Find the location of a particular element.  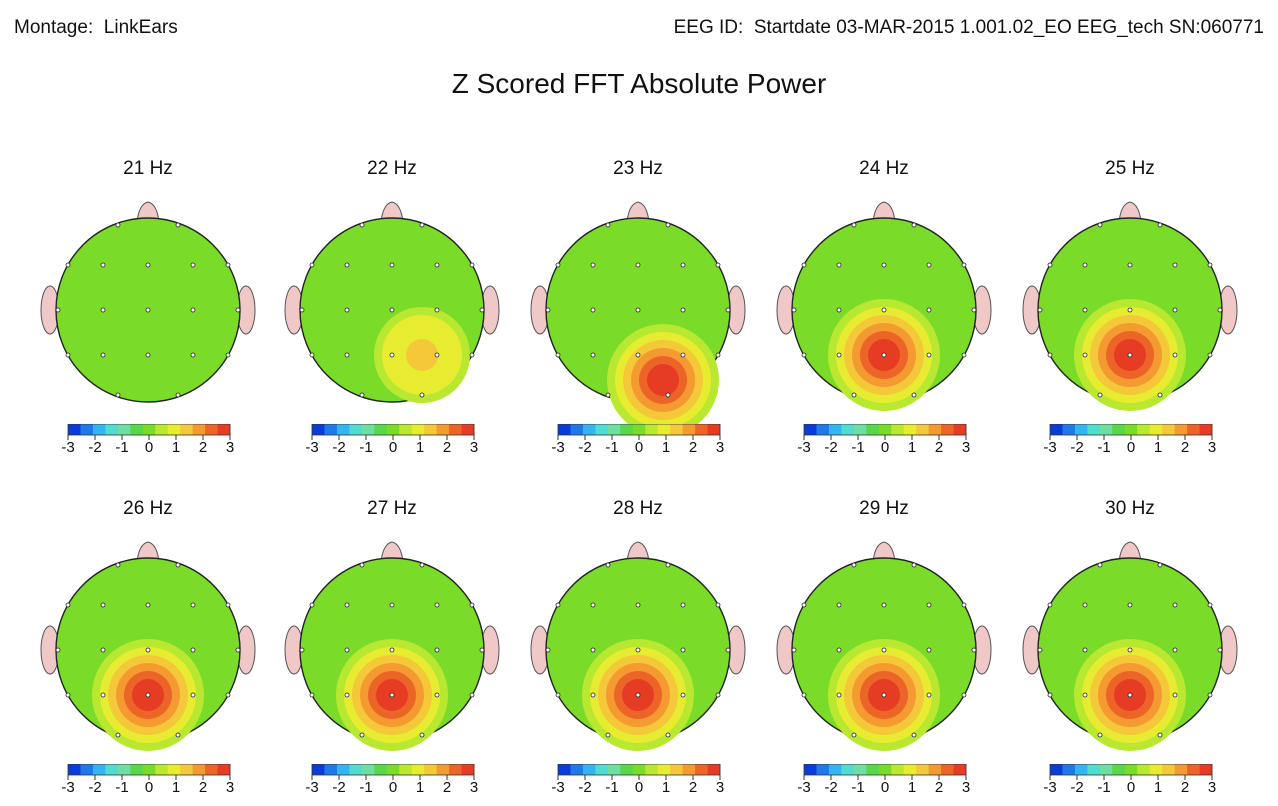

colorbar-tick-label: -3 is located at coordinates (558, 447).